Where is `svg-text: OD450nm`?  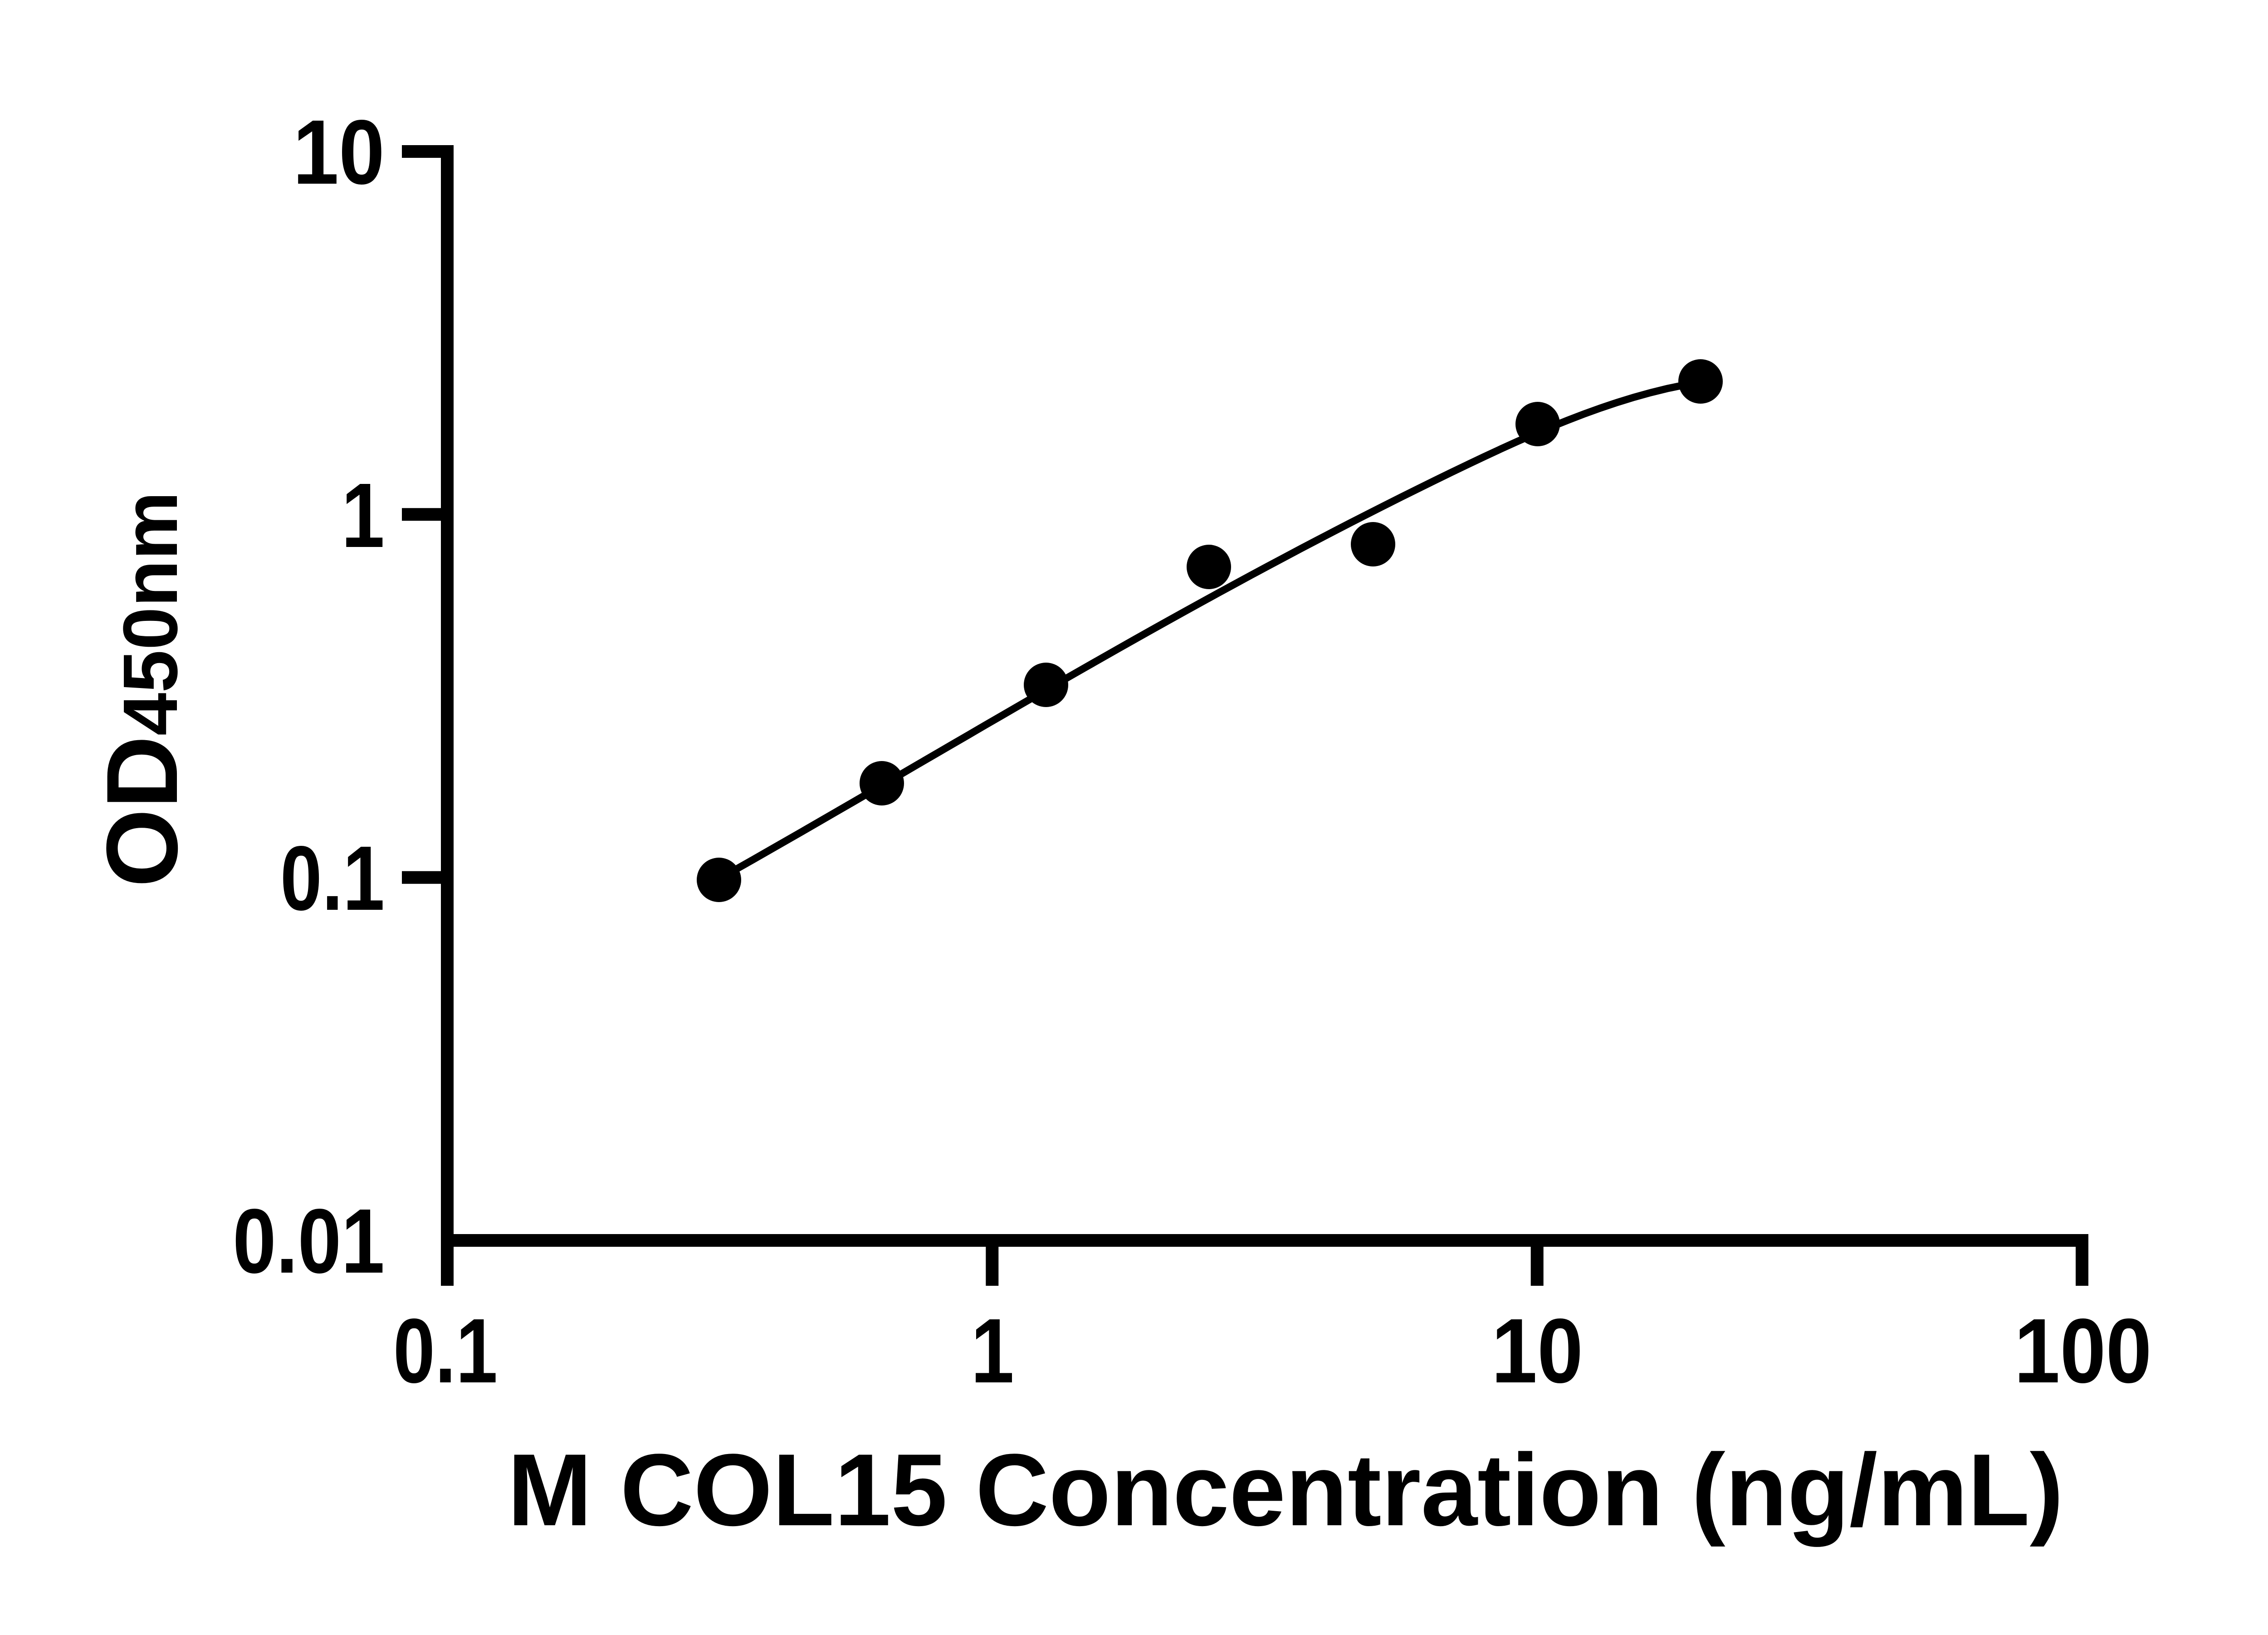 svg-text: OD450nm is located at coordinates (143, 689).